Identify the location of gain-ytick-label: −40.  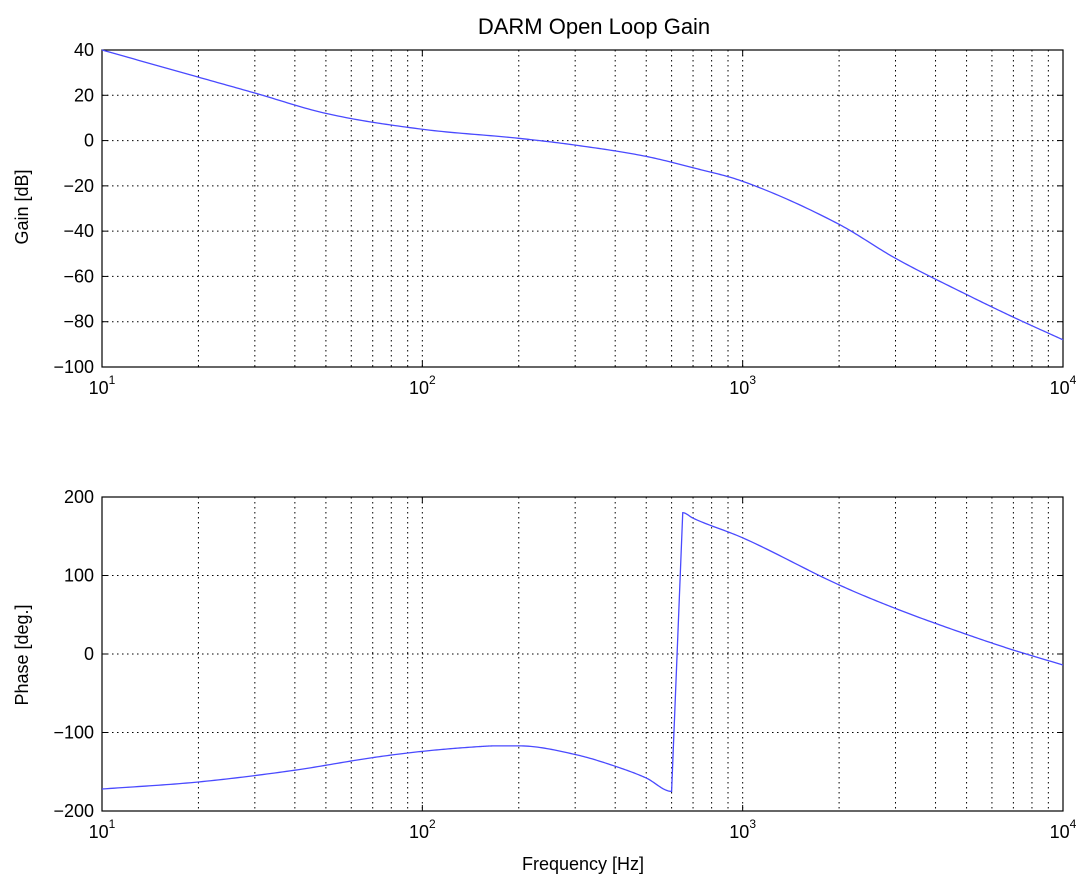
(78, 231).